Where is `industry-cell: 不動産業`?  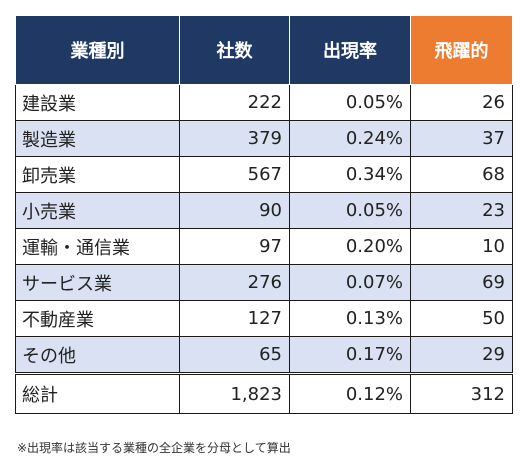
industry-cell: 不動産業 is located at coordinates (97, 318).